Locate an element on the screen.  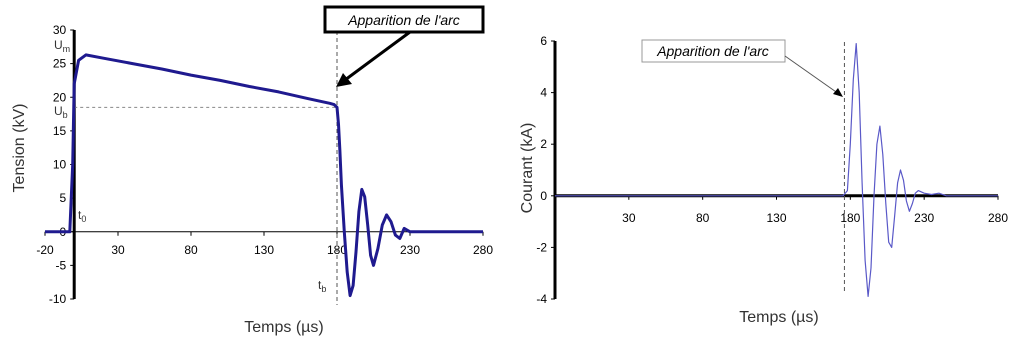
y-tick-label: -10 is located at coordinates (58, 299).